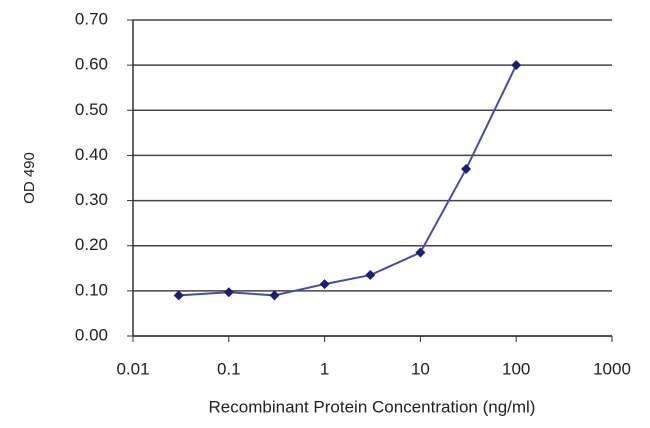 This screenshot has height=428, width=650. I want to click on x-tick-label: 1, so click(324, 368).